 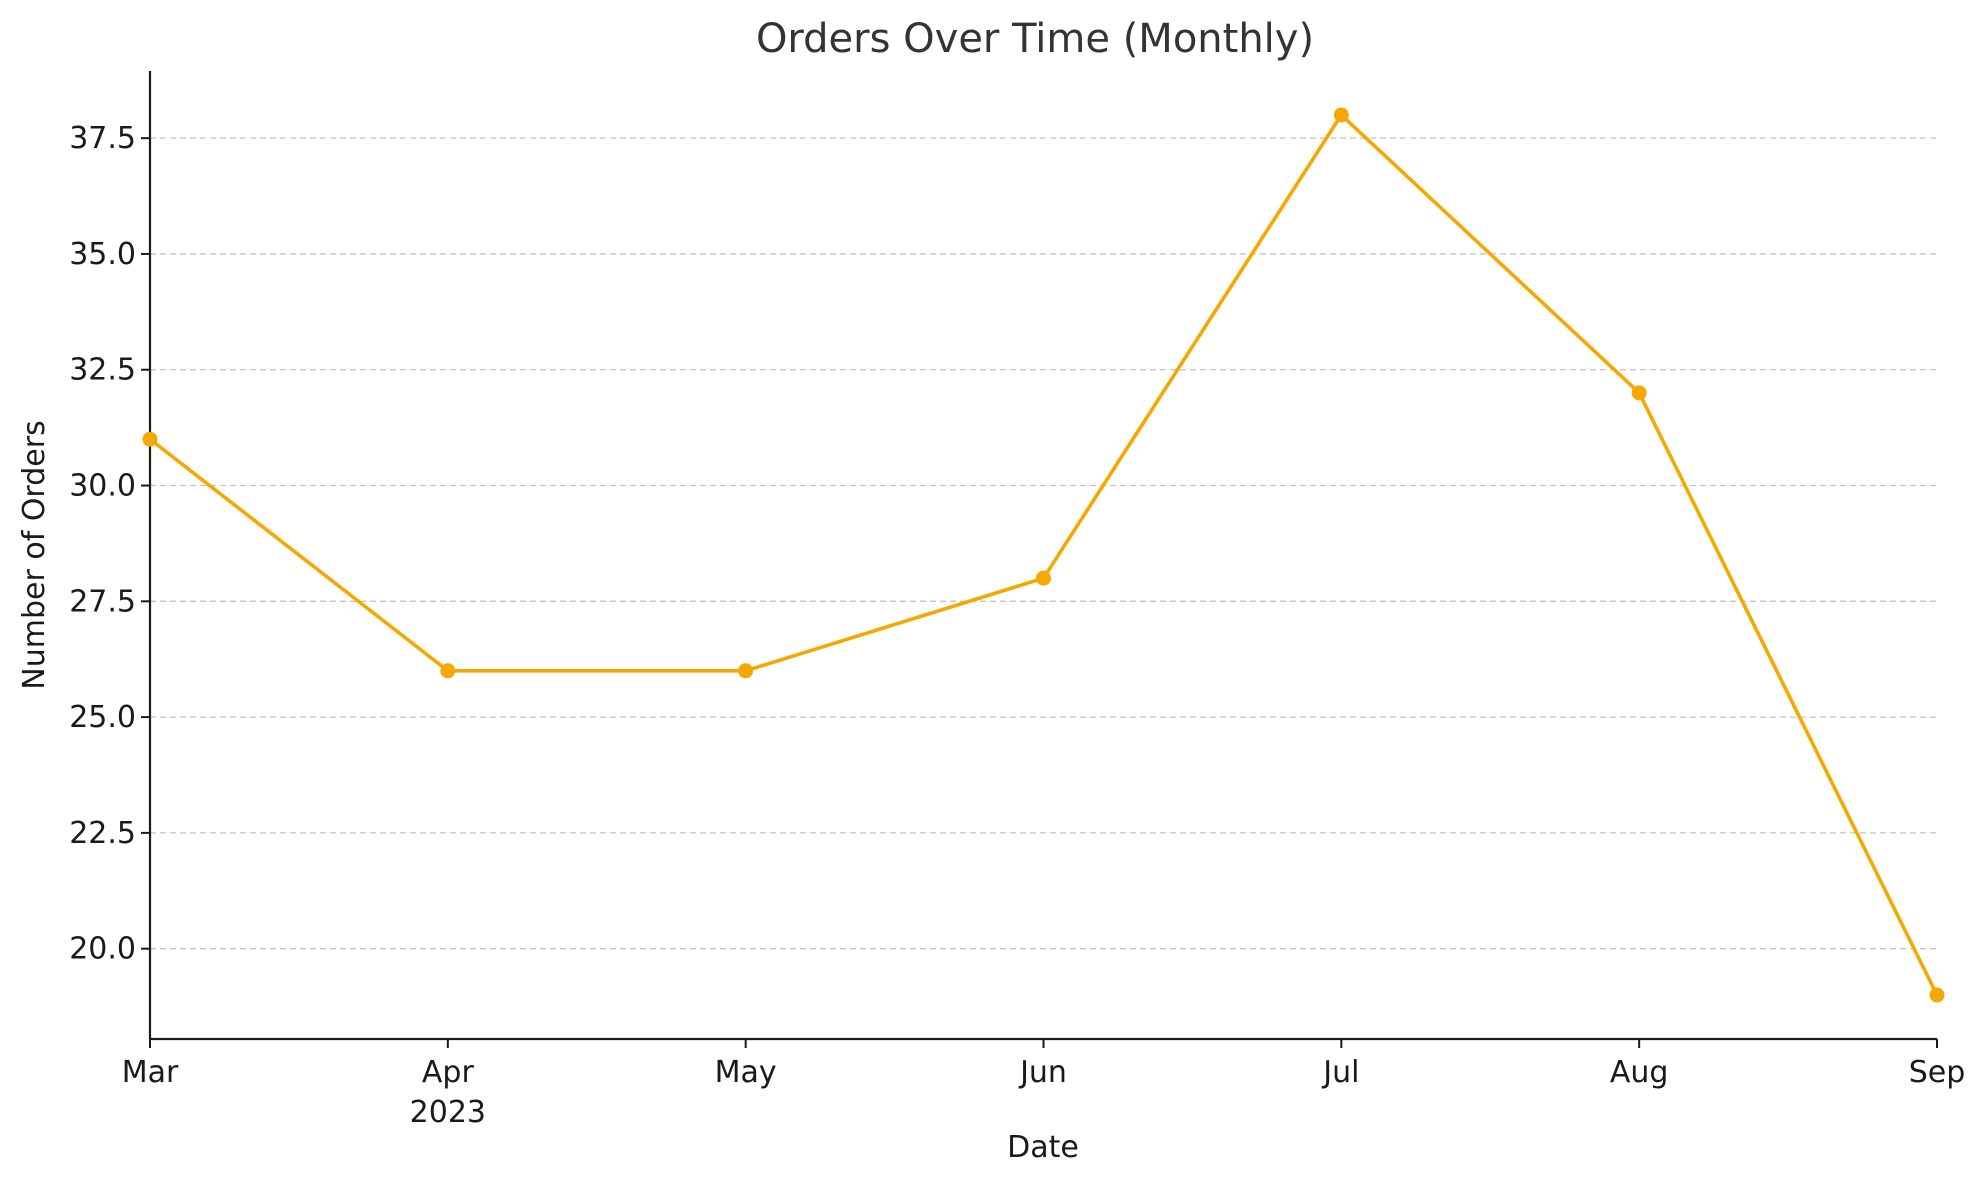 What do you see at coordinates (1035, 39) in the screenshot?
I see `chart-title: Orders Over Time (Monthly)` at bounding box center [1035, 39].